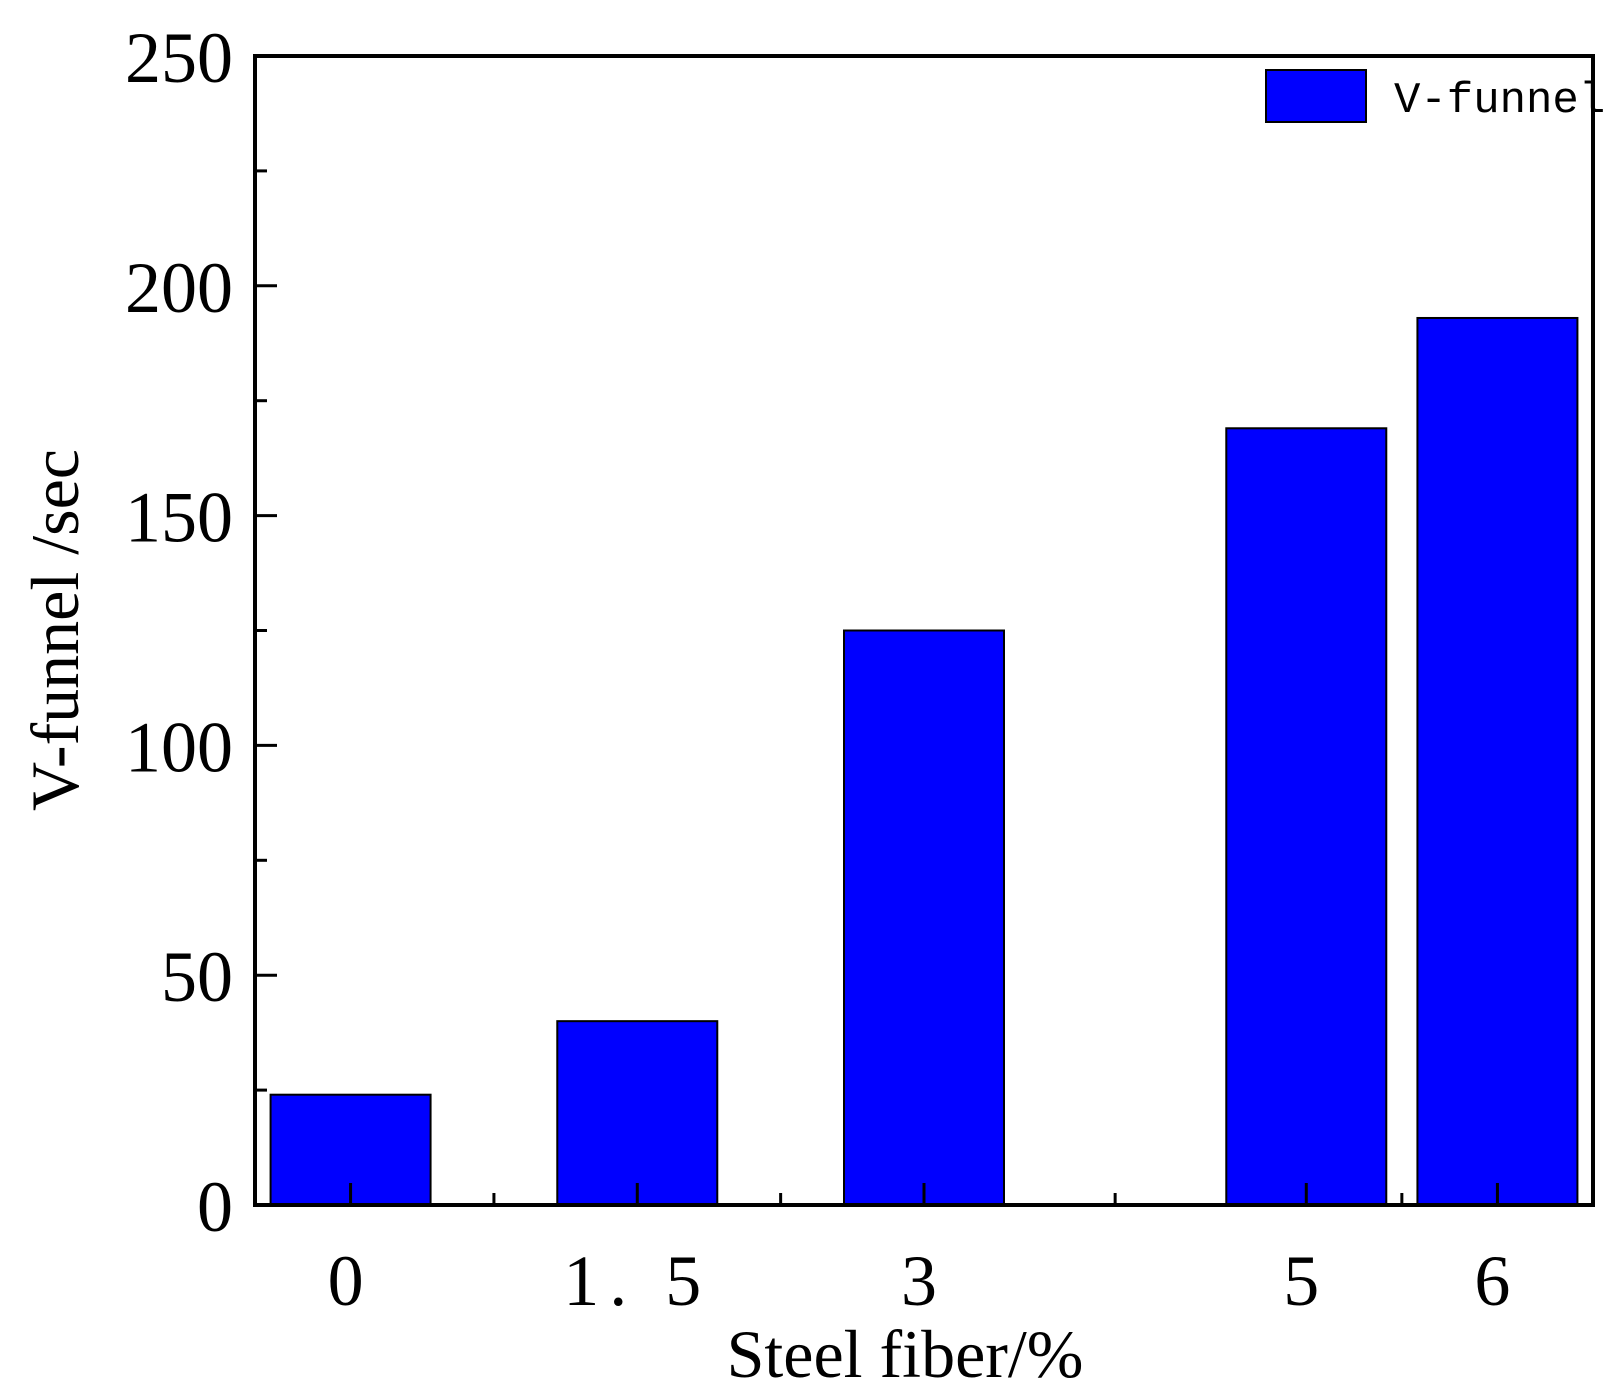 The image size is (1624, 1397). Describe the element at coordinates (924, 1281) in the screenshot. I see `x-tick-label-3: 3` at that location.